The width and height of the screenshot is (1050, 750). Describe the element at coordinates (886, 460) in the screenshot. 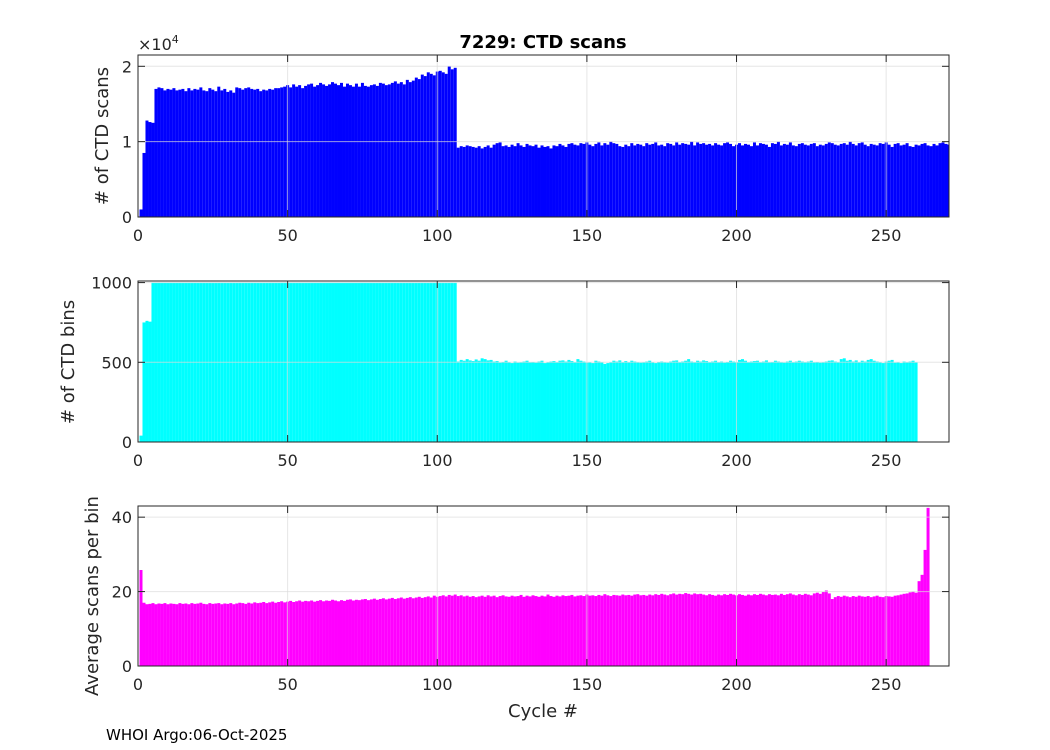

I see `x-tick-label: 250` at that location.